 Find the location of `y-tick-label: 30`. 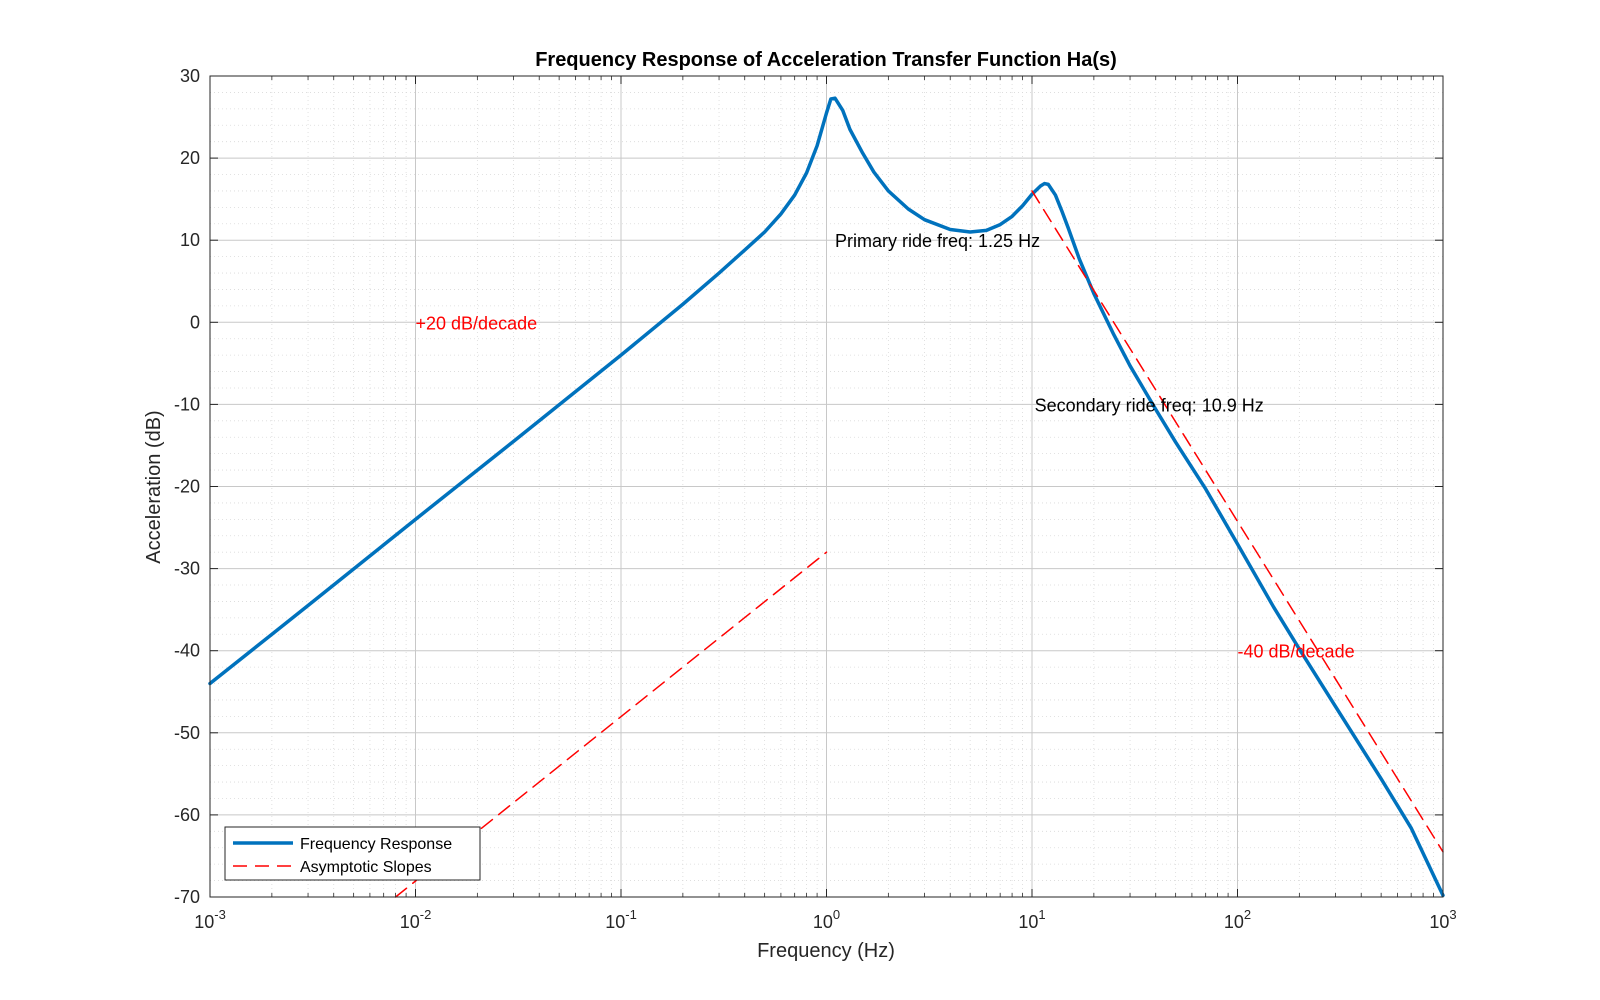

y-tick-label: 30 is located at coordinates (190, 76).